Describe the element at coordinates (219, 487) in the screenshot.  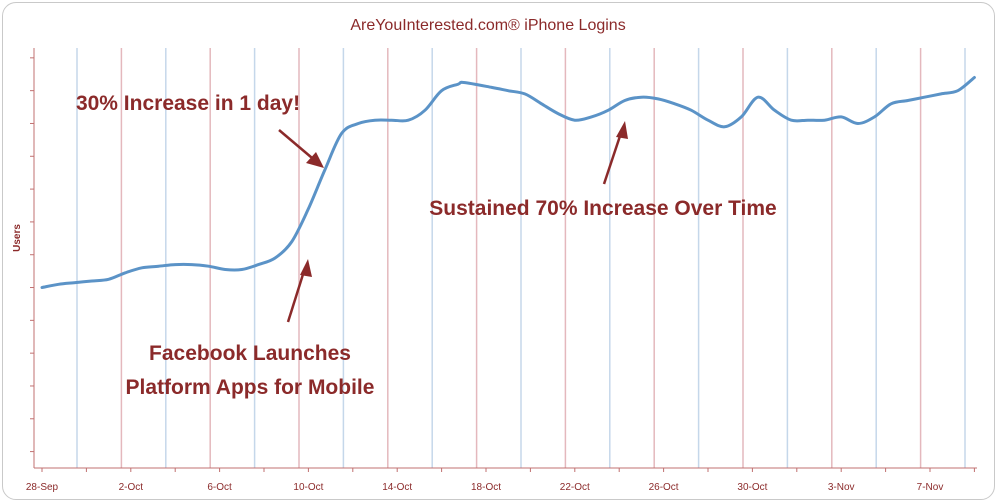
I see `x-tick-label: 6-Oct` at that location.